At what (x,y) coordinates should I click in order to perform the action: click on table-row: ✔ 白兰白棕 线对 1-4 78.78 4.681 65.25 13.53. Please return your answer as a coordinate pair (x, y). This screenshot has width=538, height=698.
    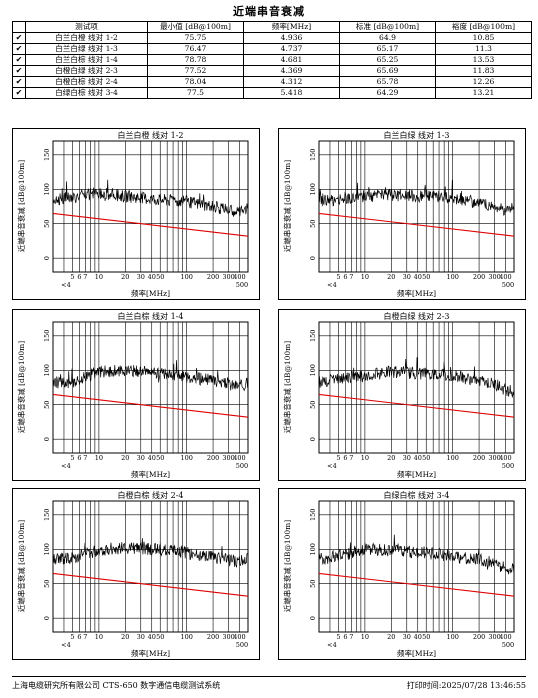
    Looking at the image, I should click on (272, 60).